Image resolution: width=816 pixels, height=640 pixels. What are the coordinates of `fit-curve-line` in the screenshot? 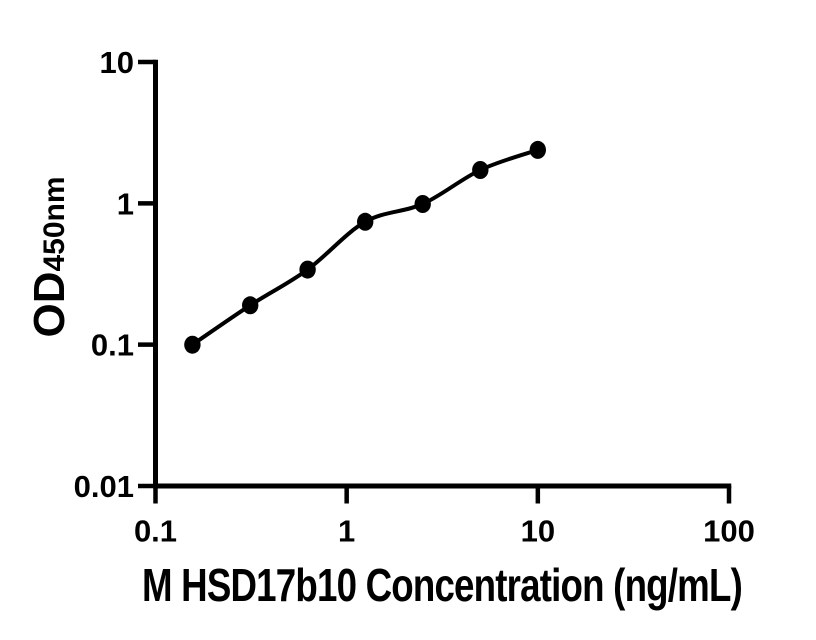 It's located at (365, 247).